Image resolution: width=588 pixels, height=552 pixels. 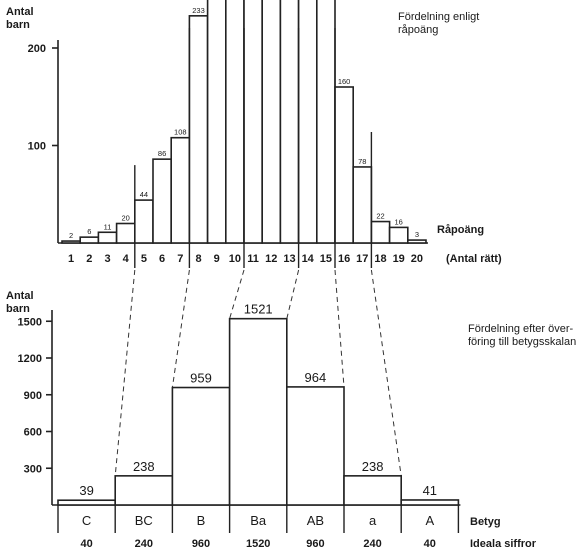 What do you see at coordinates (344, 81) in the screenshot?
I see `top-bar-value: 160` at bounding box center [344, 81].